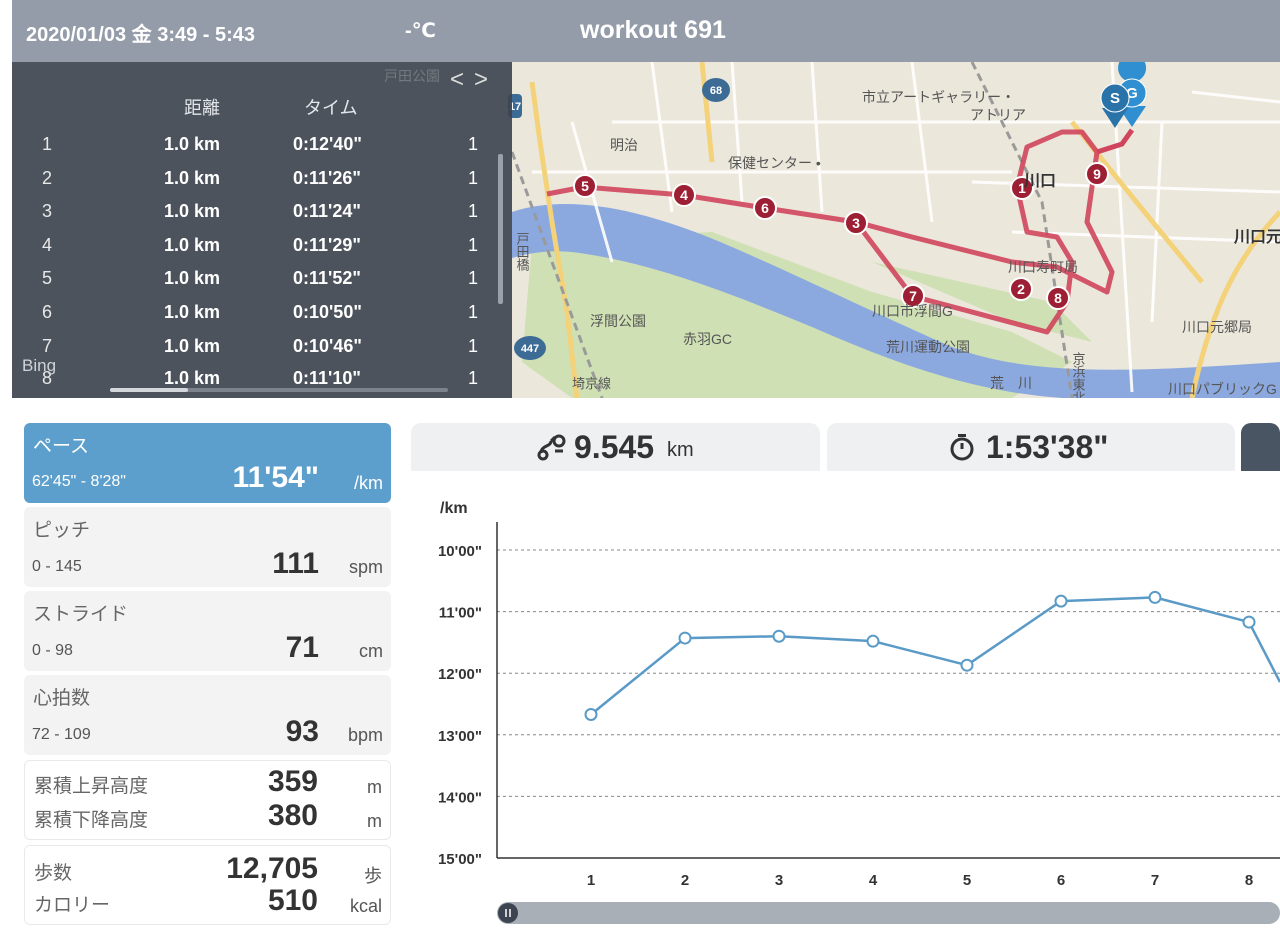 The image size is (1280, 936). What do you see at coordinates (684, 195) in the screenshot?
I see `km-marker-4: 4` at bounding box center [684, 195].